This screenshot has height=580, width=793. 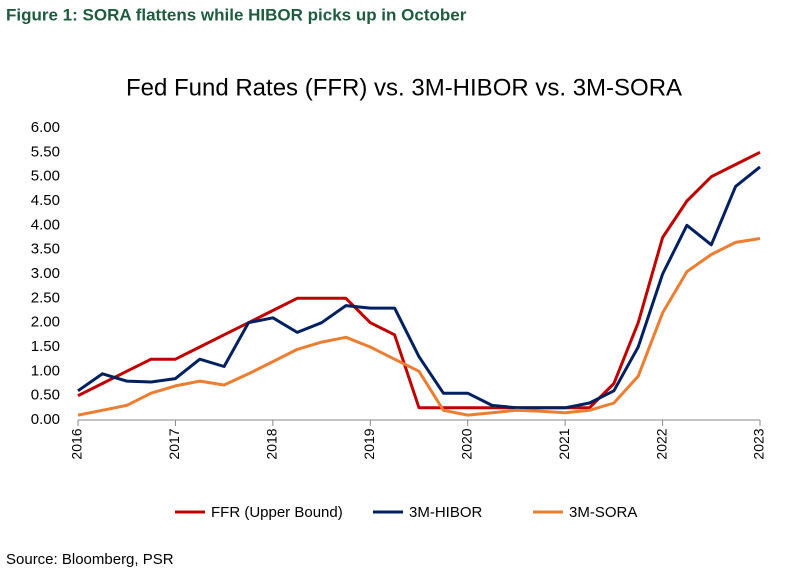 I want to click on y-tick-label: 5.50, so click(x=45, y=151).